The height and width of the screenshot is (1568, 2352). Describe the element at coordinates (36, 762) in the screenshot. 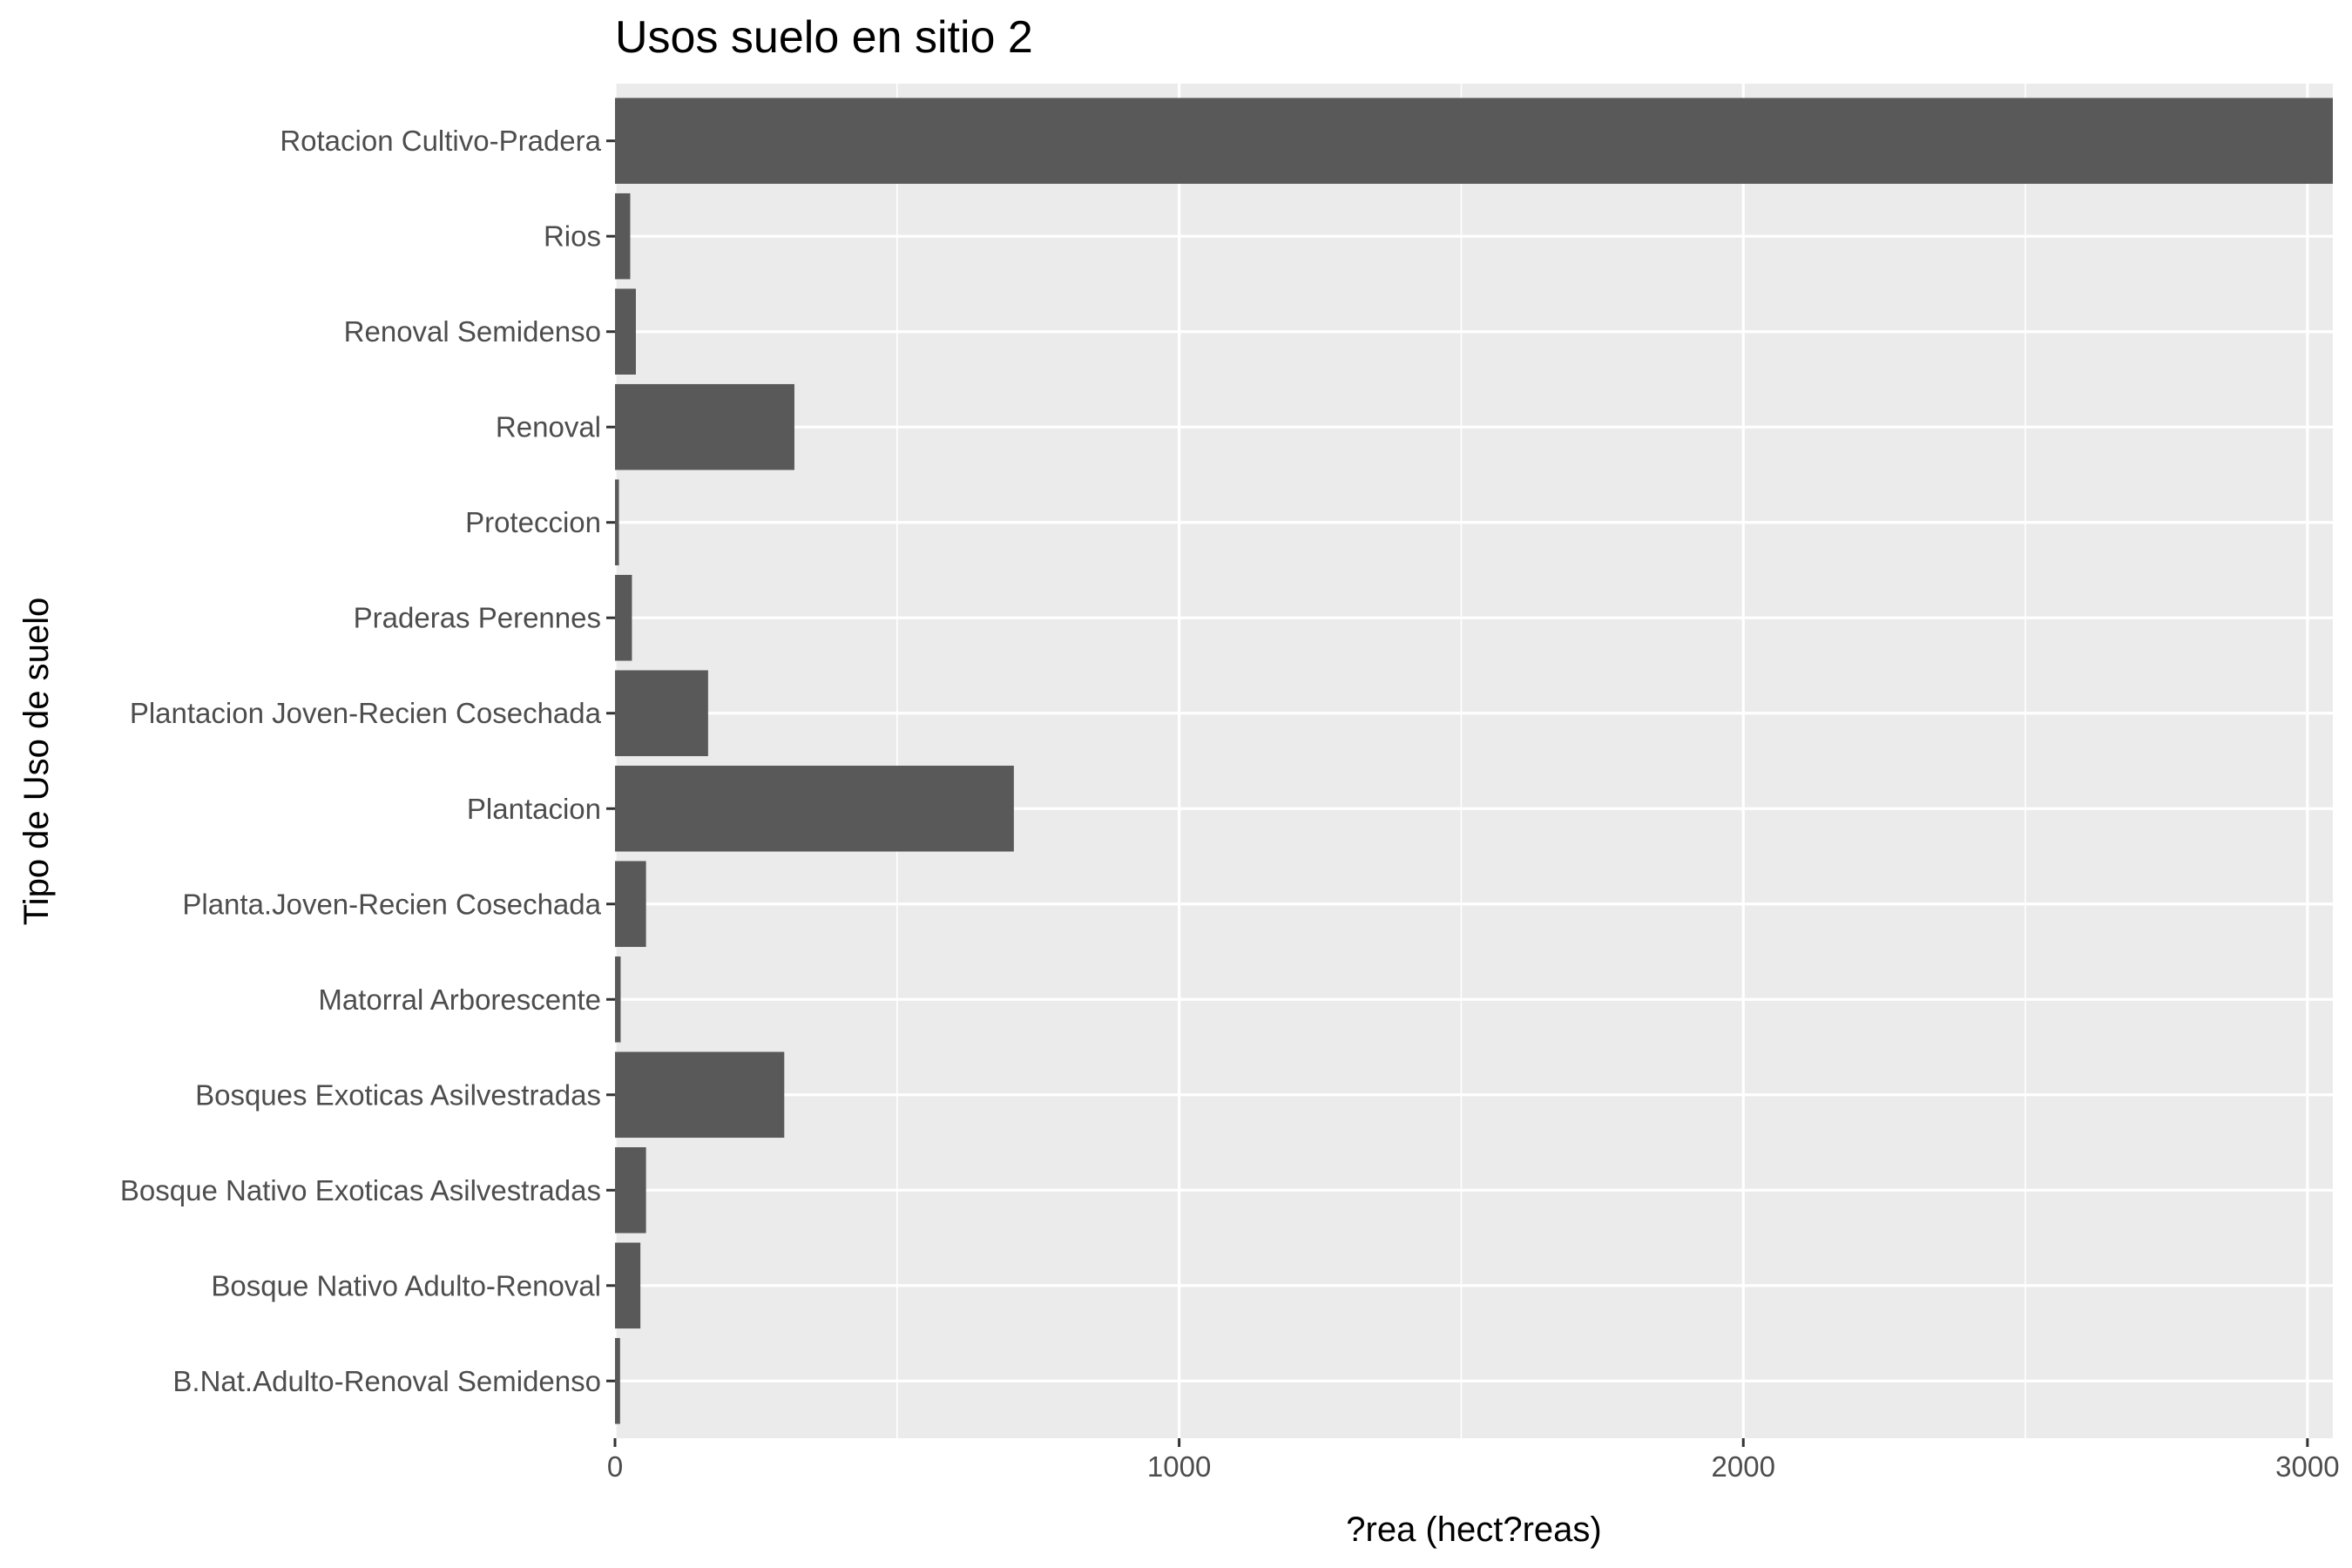

I see `y-axis-title: Tipo de Uso de suelo` at that location.